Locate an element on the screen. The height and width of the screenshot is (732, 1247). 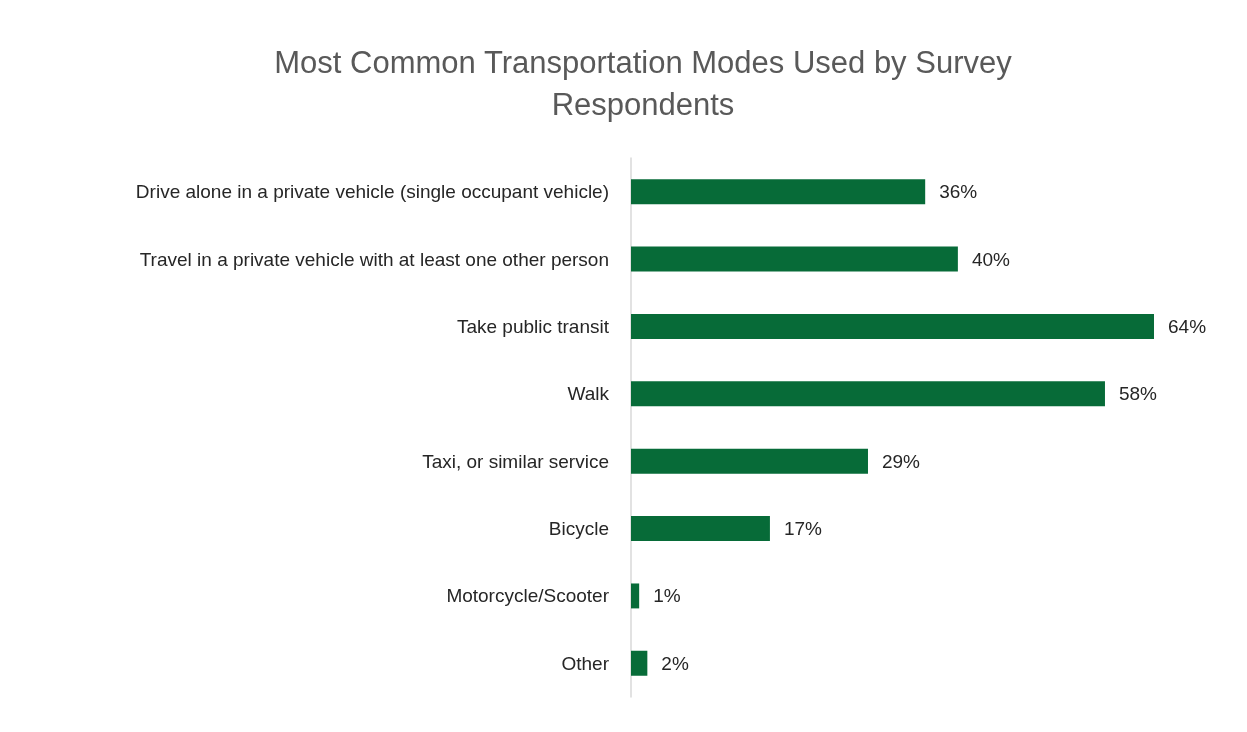
y-tick-label: Bicycle is located at coordinates (578, 529).